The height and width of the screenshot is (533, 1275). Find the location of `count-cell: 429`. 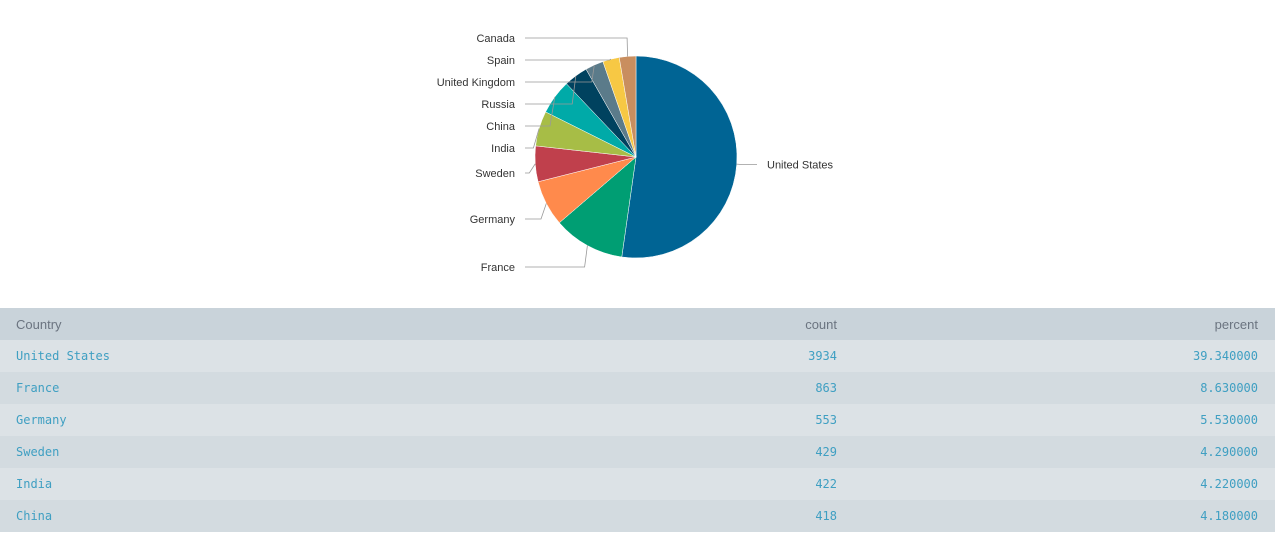

count-cell: 429 is located at coordinates (826, 452).